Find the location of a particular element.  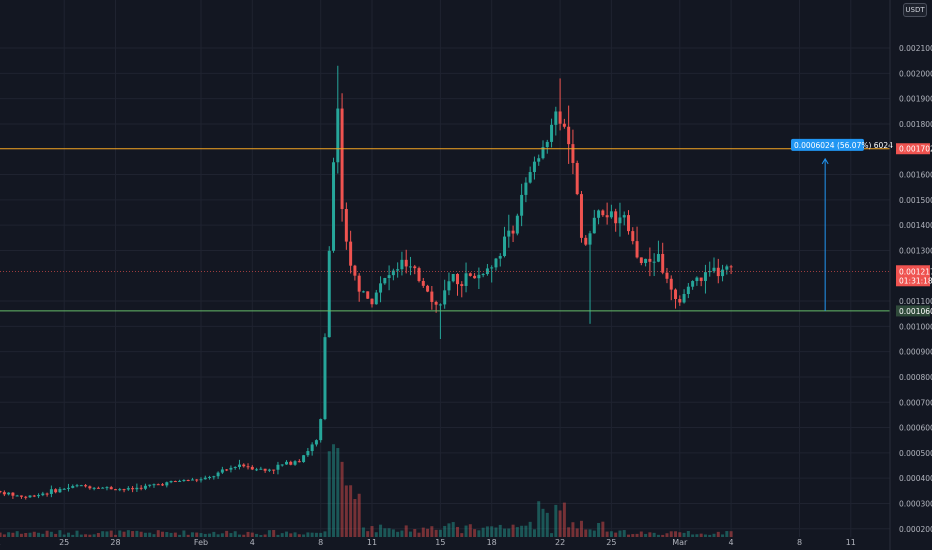

measure-arrow-icon is located at coordinates (825, 161).